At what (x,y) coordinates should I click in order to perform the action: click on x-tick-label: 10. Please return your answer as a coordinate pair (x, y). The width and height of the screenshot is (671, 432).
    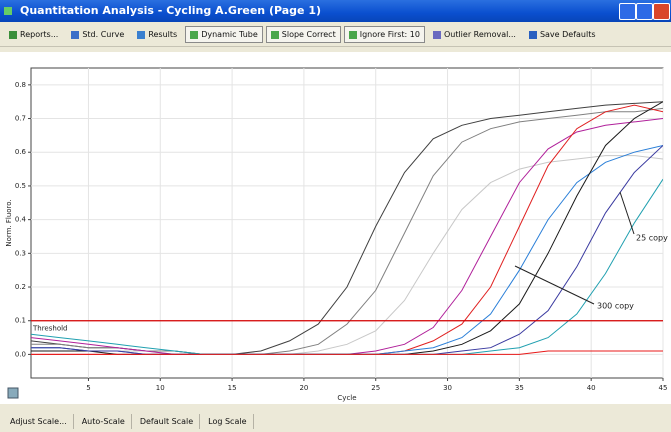
    Looking at the image, I should click on (160, 388).